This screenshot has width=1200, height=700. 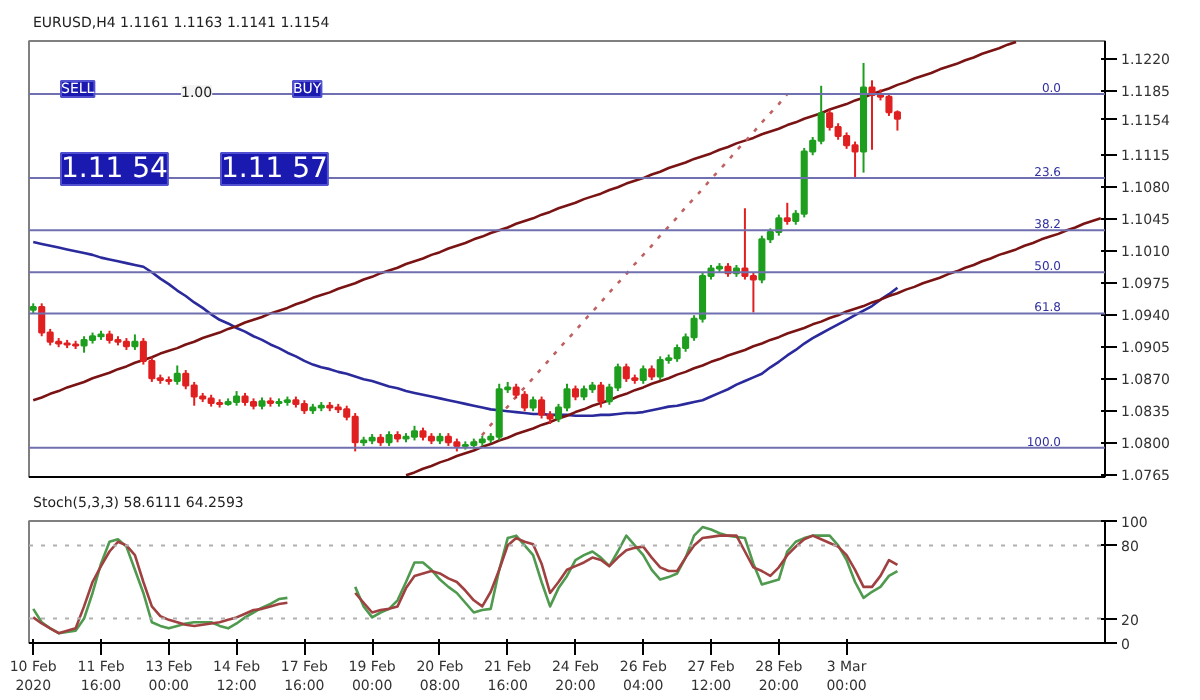 What do you see at coordinates (274, 169) in the screenshot?
I see `annotation: 1.11 57` at bounding box center [274, 169].